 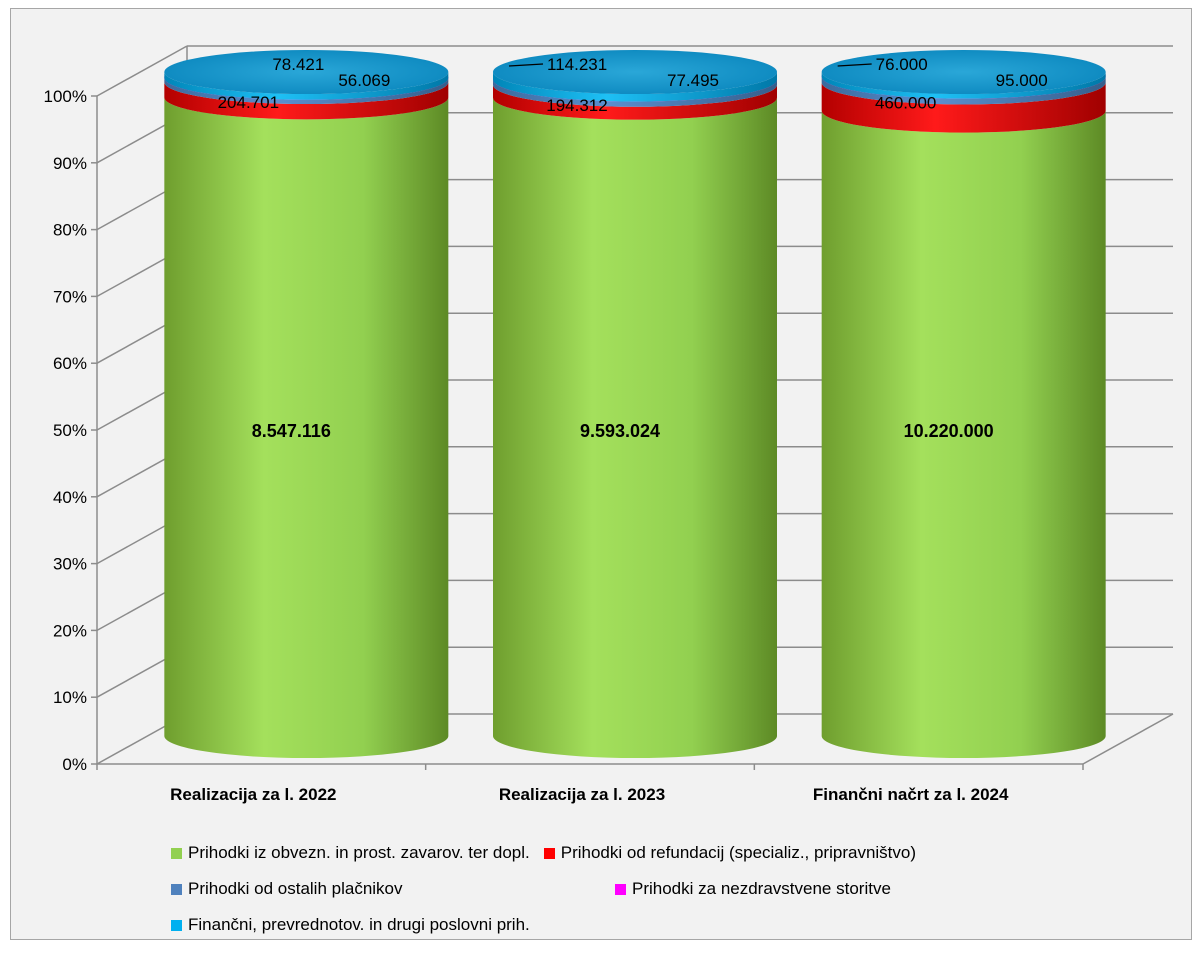 What do you see at coordinates (291, 431) in the screenshot?
I see `data-label-obvezn: 8.547.116` at bounding box center [291, 431].